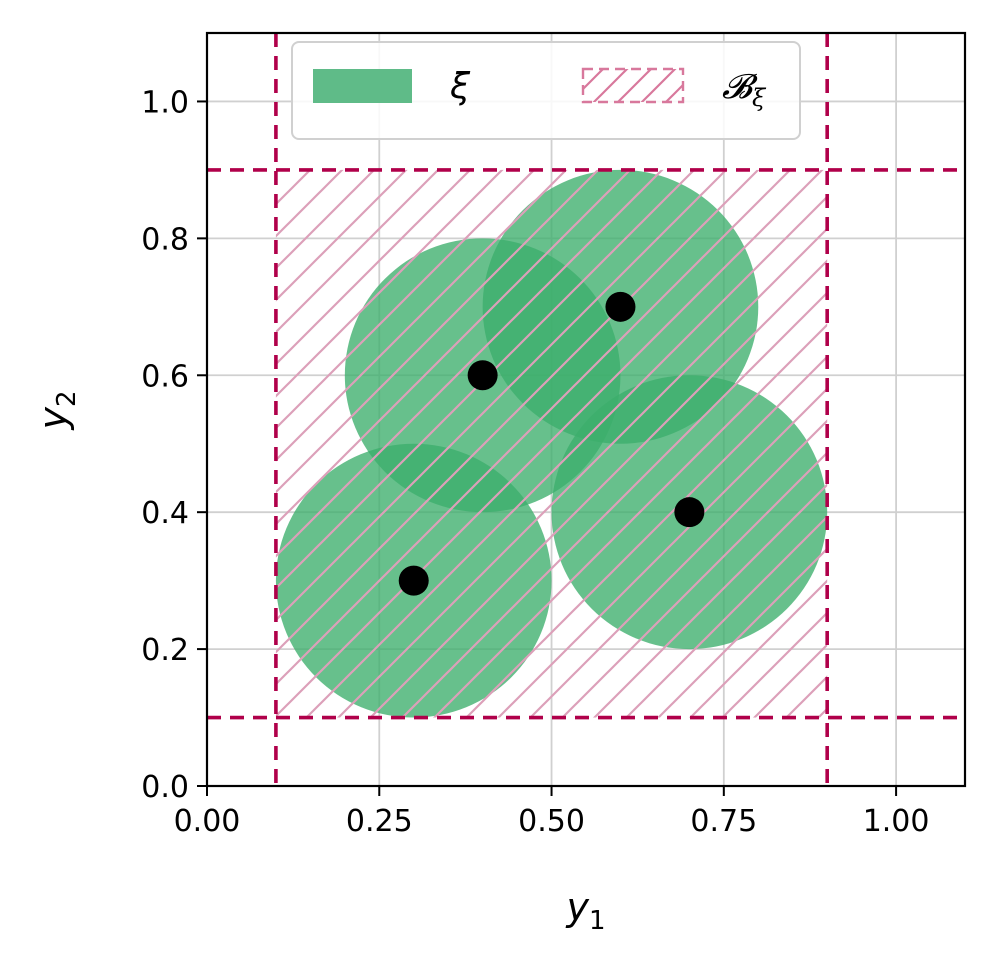 This screenshot has width=998, height=965. What do you see at coordinates (165, 376) in the screenshot?
I see `y-tick-label-3: 0.6` at bounding box center [165, 376].